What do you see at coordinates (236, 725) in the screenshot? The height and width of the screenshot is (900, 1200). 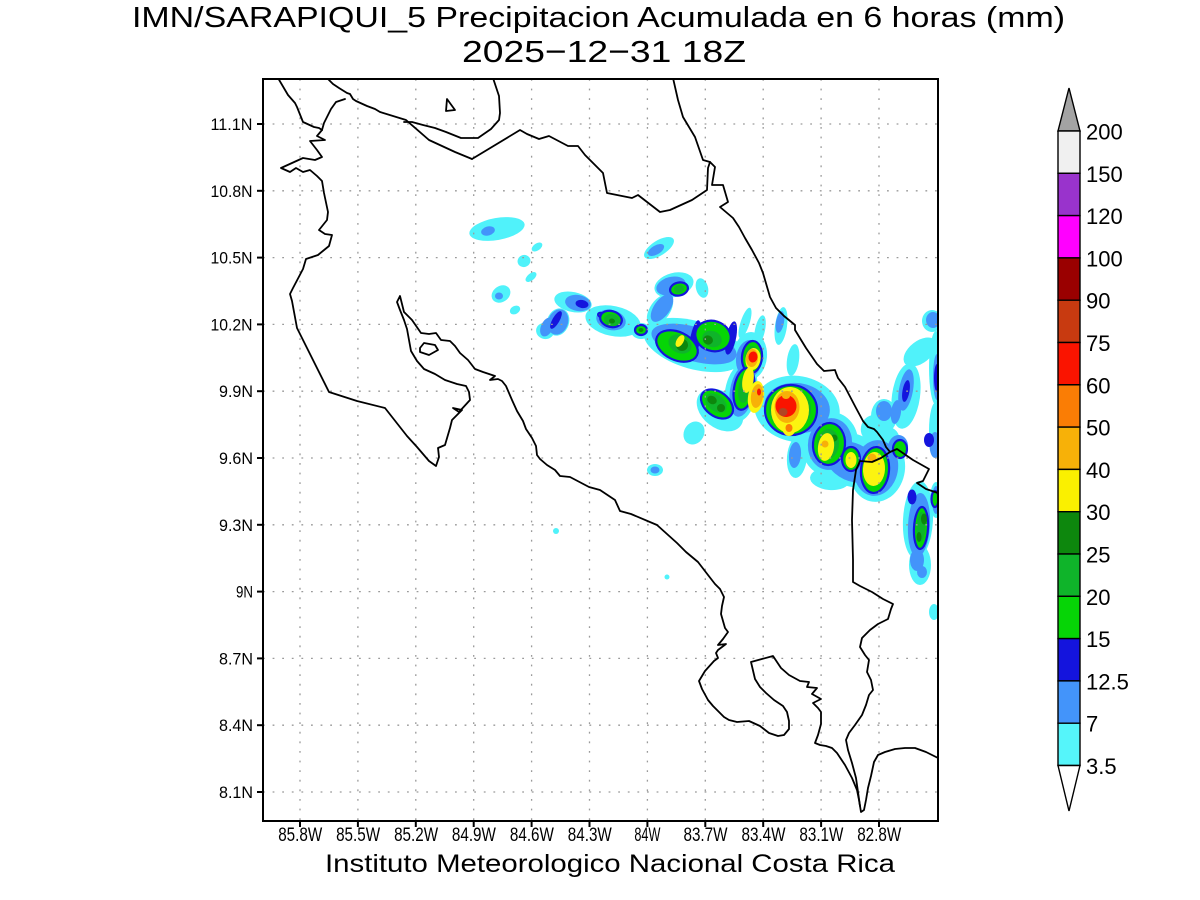 I see `svg-text: 8.4N` at bounding box center [236, 725].